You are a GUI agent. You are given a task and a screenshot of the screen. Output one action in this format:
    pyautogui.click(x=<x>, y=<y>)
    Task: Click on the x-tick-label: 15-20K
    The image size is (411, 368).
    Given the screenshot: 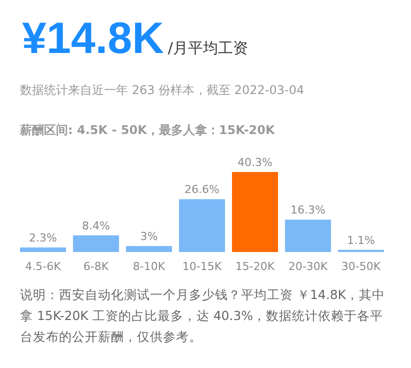 What is the action you would take?
    pyautogui.click(x=255, y=266)
    